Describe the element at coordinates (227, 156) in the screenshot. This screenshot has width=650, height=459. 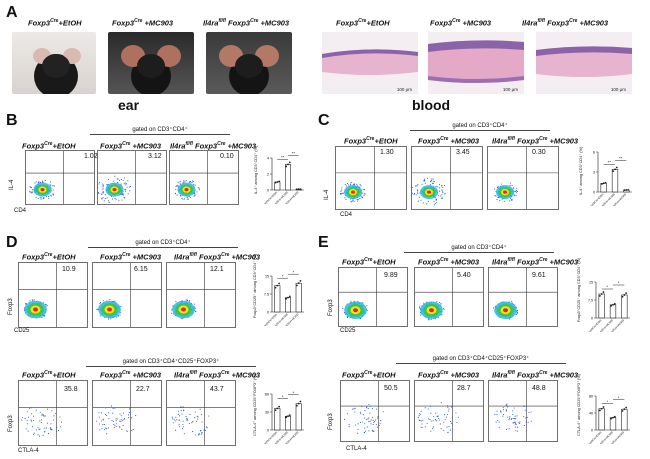
I see `quadrant-percent: 0.10` at that location.